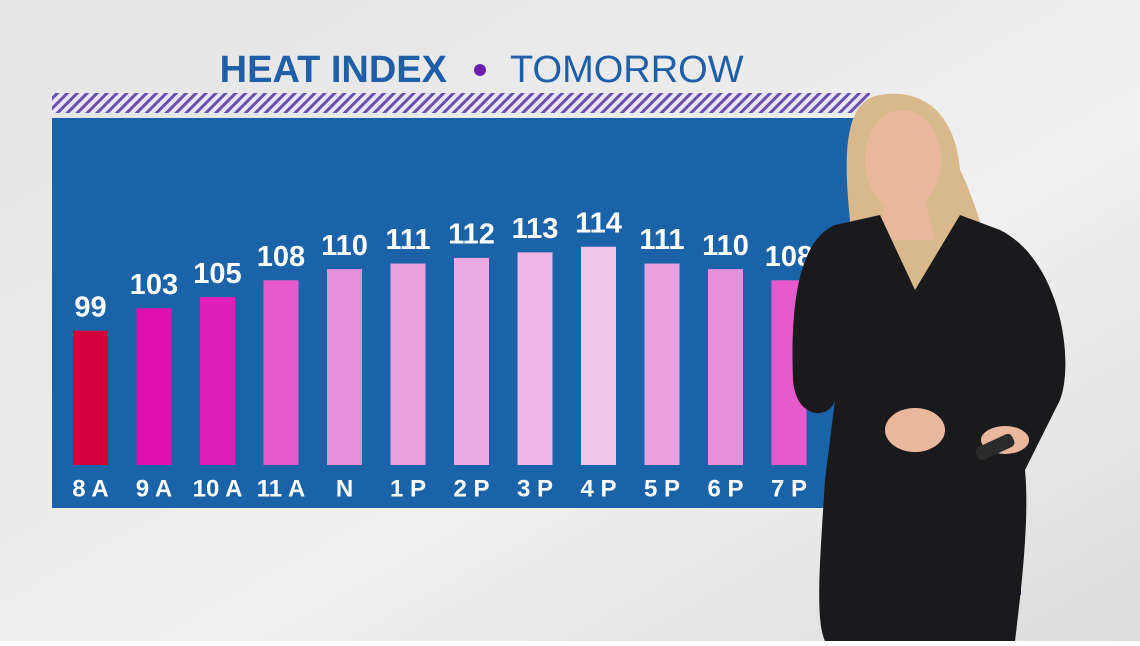 The height and width of the screenshot is (646, 1140). What do you see at coordinates (480, 70) in the screenshot?
I see `title-dot` at bounding box center [480, 70].